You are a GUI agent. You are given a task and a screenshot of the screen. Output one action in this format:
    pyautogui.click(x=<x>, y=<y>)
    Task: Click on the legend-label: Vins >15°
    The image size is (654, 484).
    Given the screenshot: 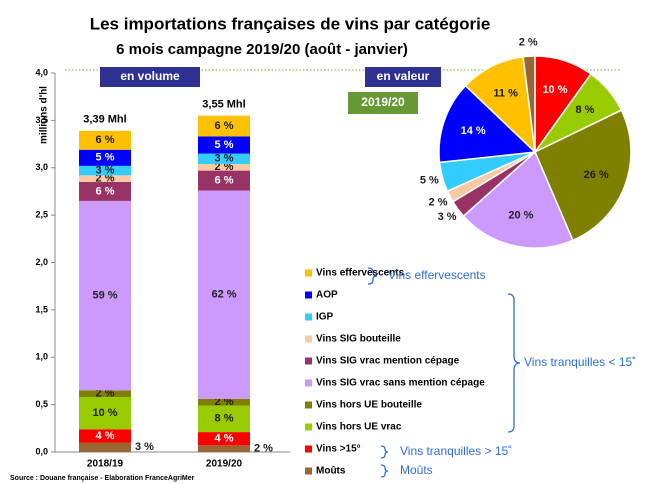 What is the action you would take?
    pyautogui.click(x=338, y=449)
    